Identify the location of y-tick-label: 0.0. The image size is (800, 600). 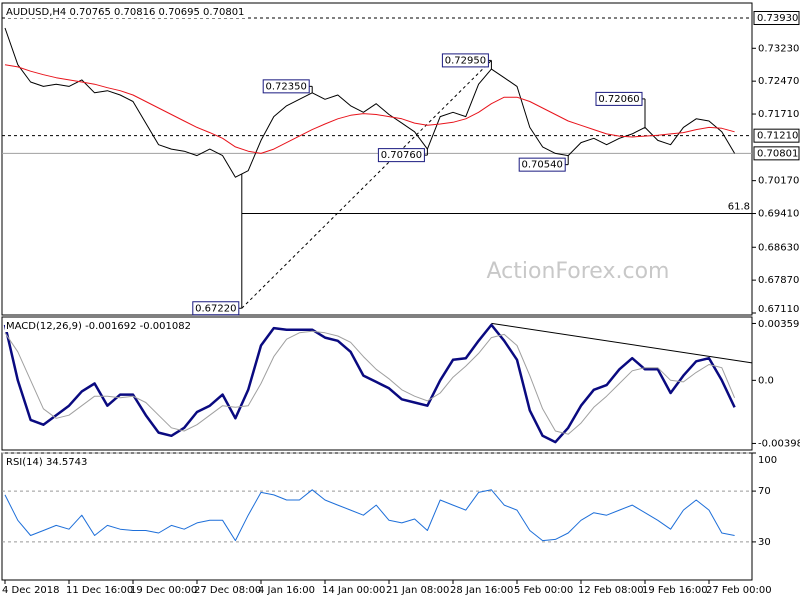
(766, 380).